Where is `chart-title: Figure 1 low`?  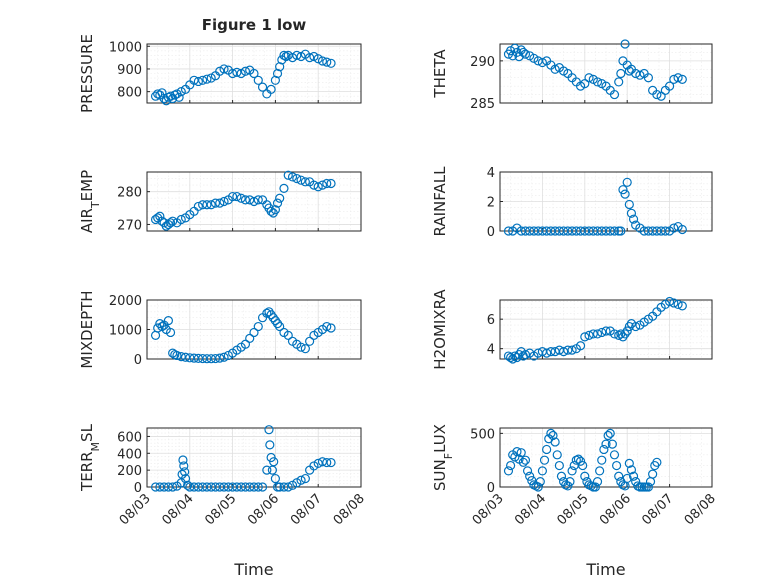
chart-title: Figure 1 low is located at coordinates (254, 25).